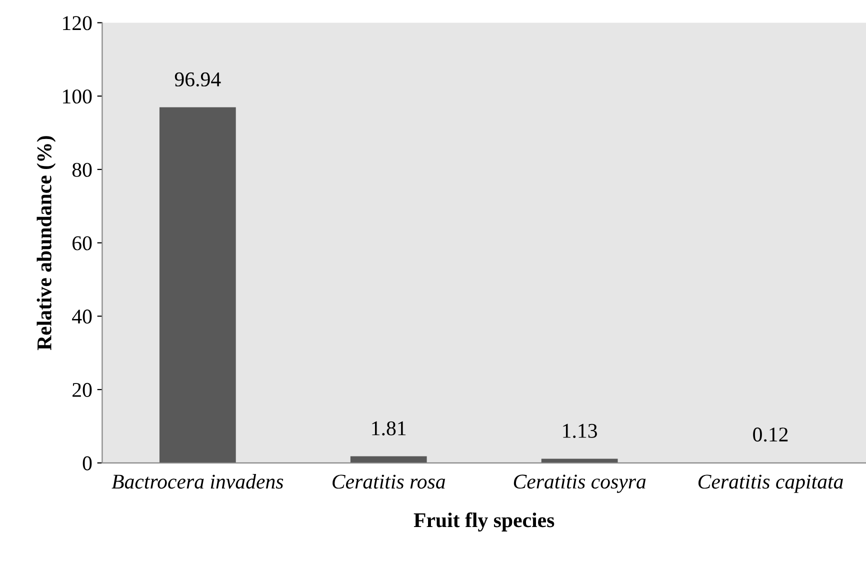 The height and width of the screenshot is (568, 866). What do you see at coordinates (46, 243) in the screenshot?
I see `y-axis-title: Relative abundance (%)` at bounding box center [46, 243].